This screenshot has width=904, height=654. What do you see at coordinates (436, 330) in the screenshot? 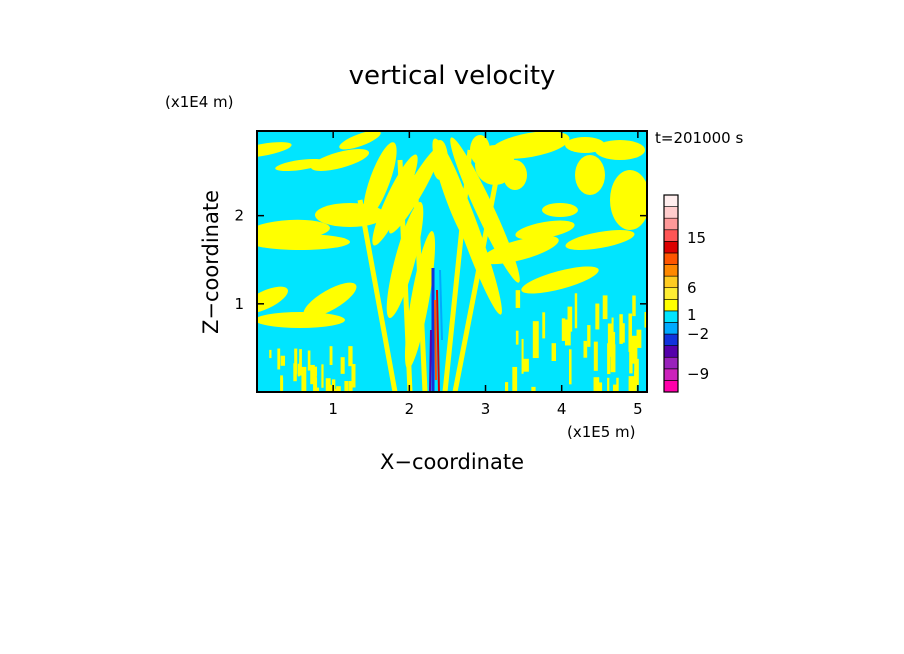
I see `strong-updraft-core` at bounding box center [436, 330].